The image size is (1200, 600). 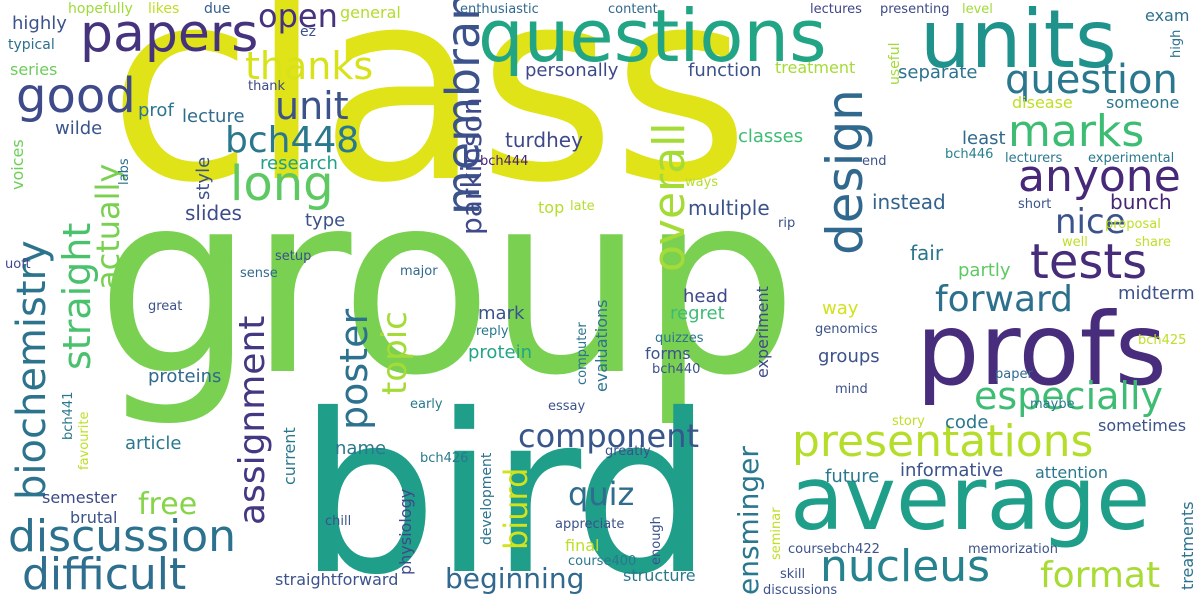 What do you see at coordinates (354, 369) in the screenshot?
I see `word-poster: poster` at bounding box center [354, 369].